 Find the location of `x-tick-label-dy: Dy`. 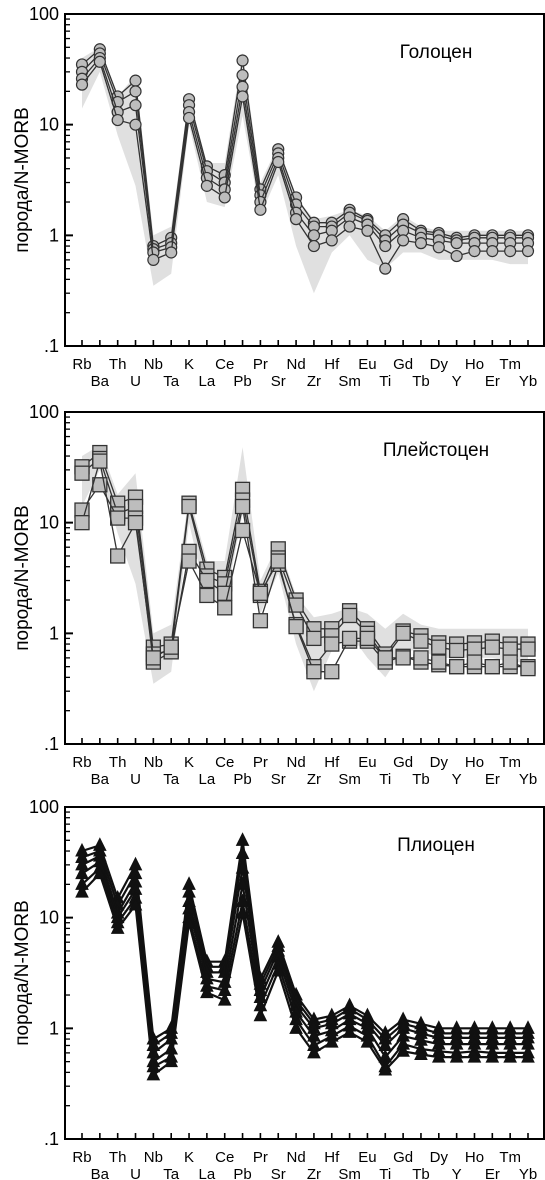

x-tick-label-dy: Dy is located at coordinates (439, 364).